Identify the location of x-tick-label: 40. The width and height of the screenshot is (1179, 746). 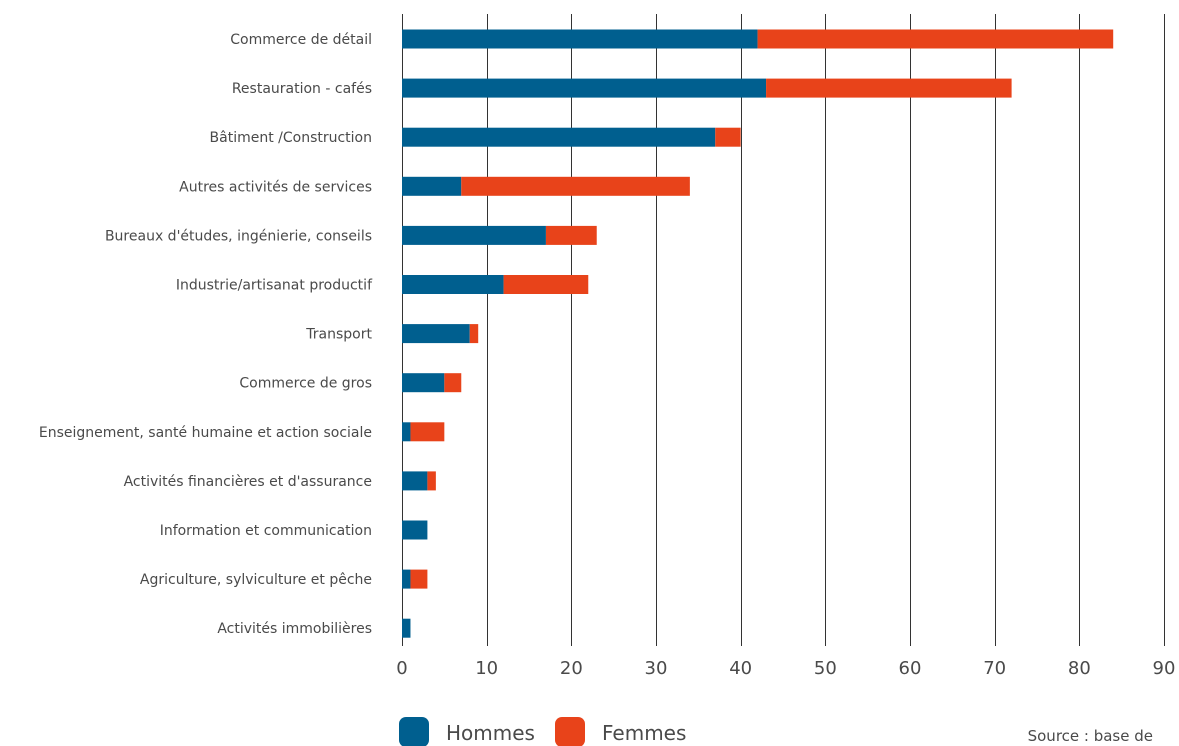
(740, 668).